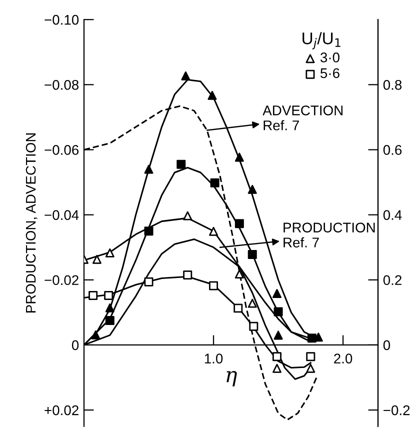 The height and width of the screenshot is (435, 420). What do you see at coordinates (61, 19) in the screenshot?
I see `y-tick-label: −0.10` at bounding box center [61, 19].